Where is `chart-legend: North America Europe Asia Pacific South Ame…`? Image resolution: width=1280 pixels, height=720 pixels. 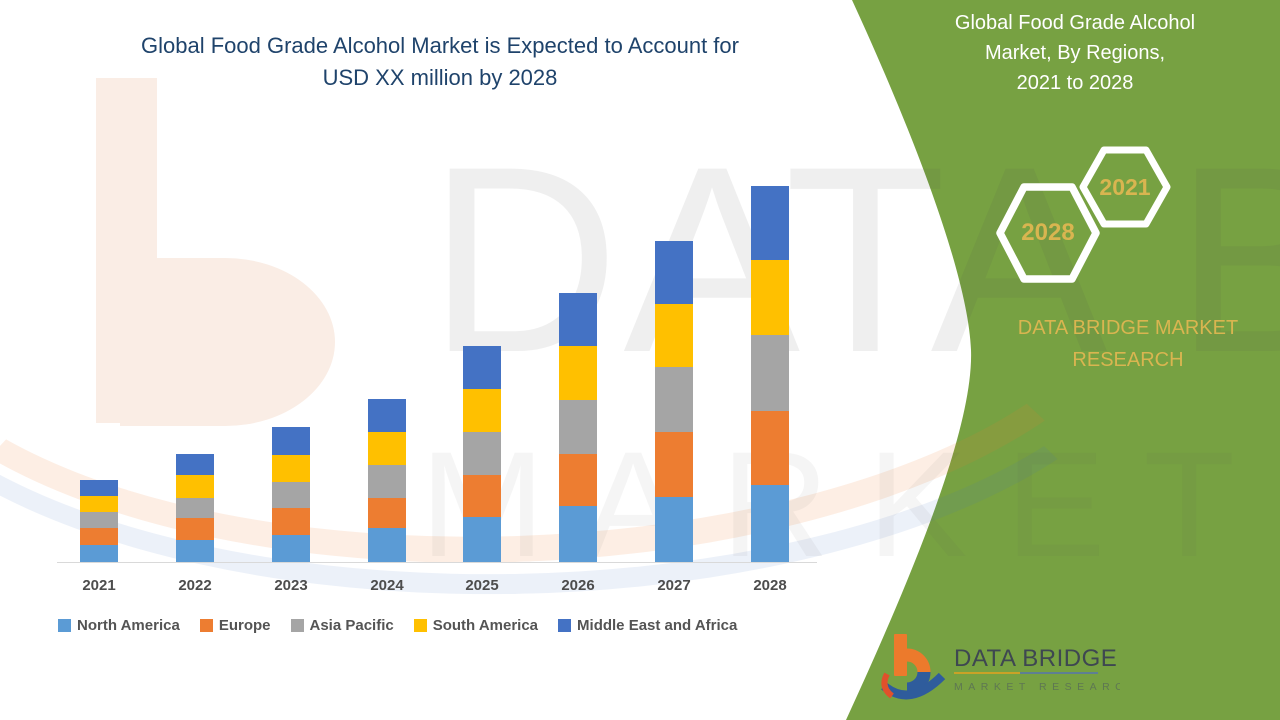 chart-legend: North America Europe Asia Pacific South Ame… is located at coordinates (397, 625).